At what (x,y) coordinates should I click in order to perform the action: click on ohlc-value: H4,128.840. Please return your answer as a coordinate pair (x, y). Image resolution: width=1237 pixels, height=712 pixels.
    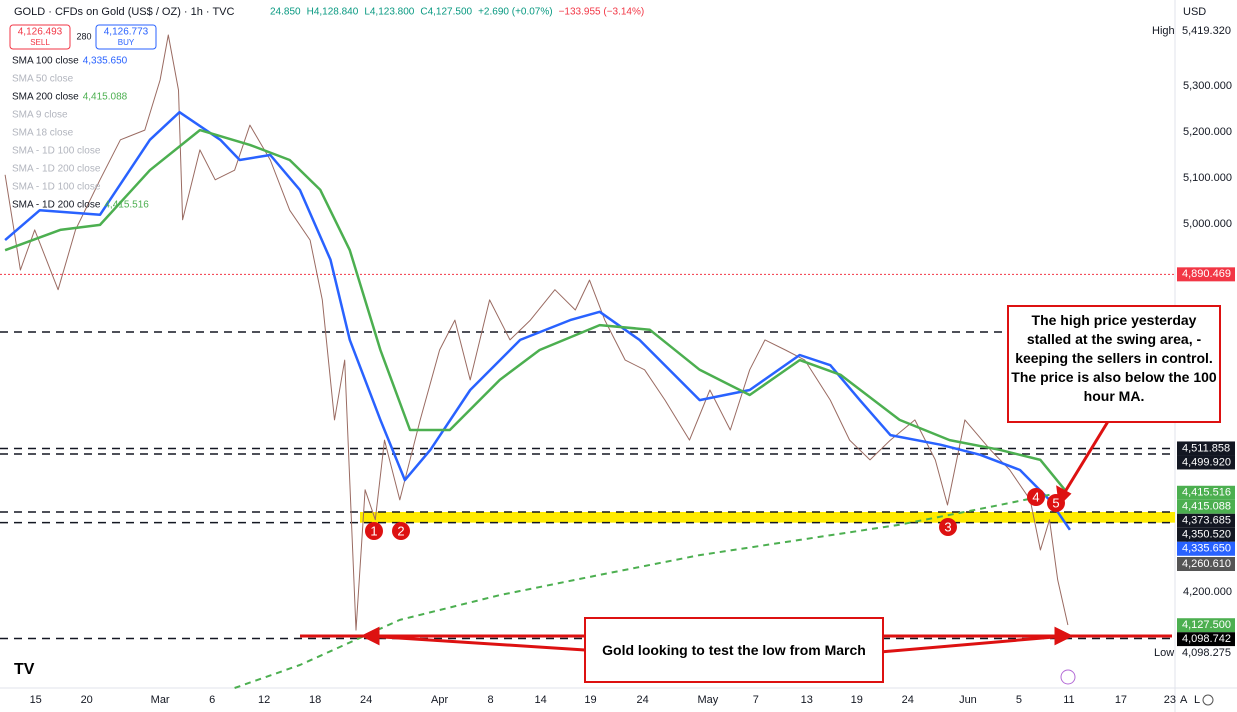
    Looking at the image, I should click on (333, 12).